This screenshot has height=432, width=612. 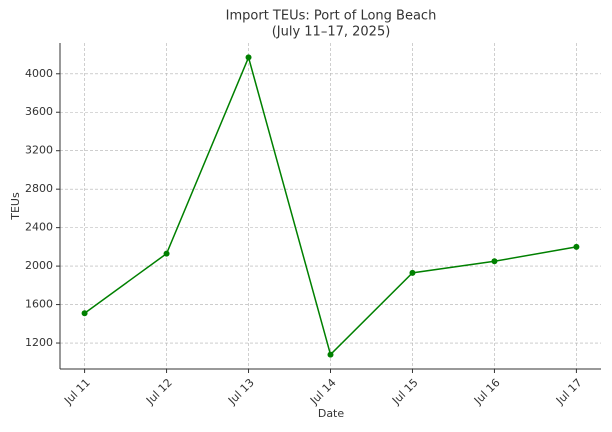 I want to click on x-tick-label: Jul 16, so click(x=487, y=392).